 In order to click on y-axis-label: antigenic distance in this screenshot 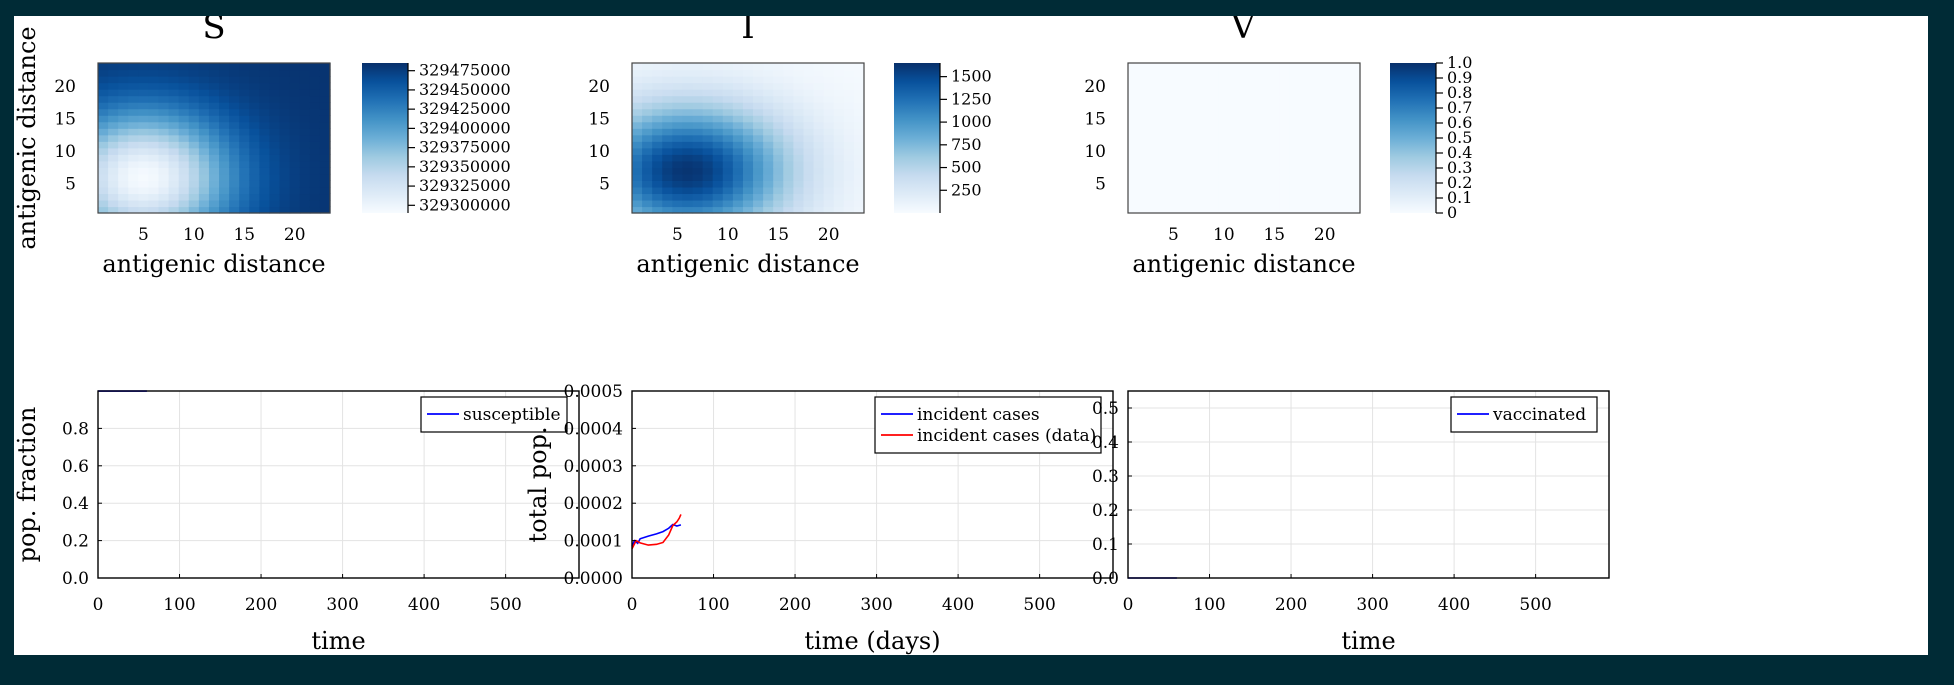, I will do `click(27, 137)`.